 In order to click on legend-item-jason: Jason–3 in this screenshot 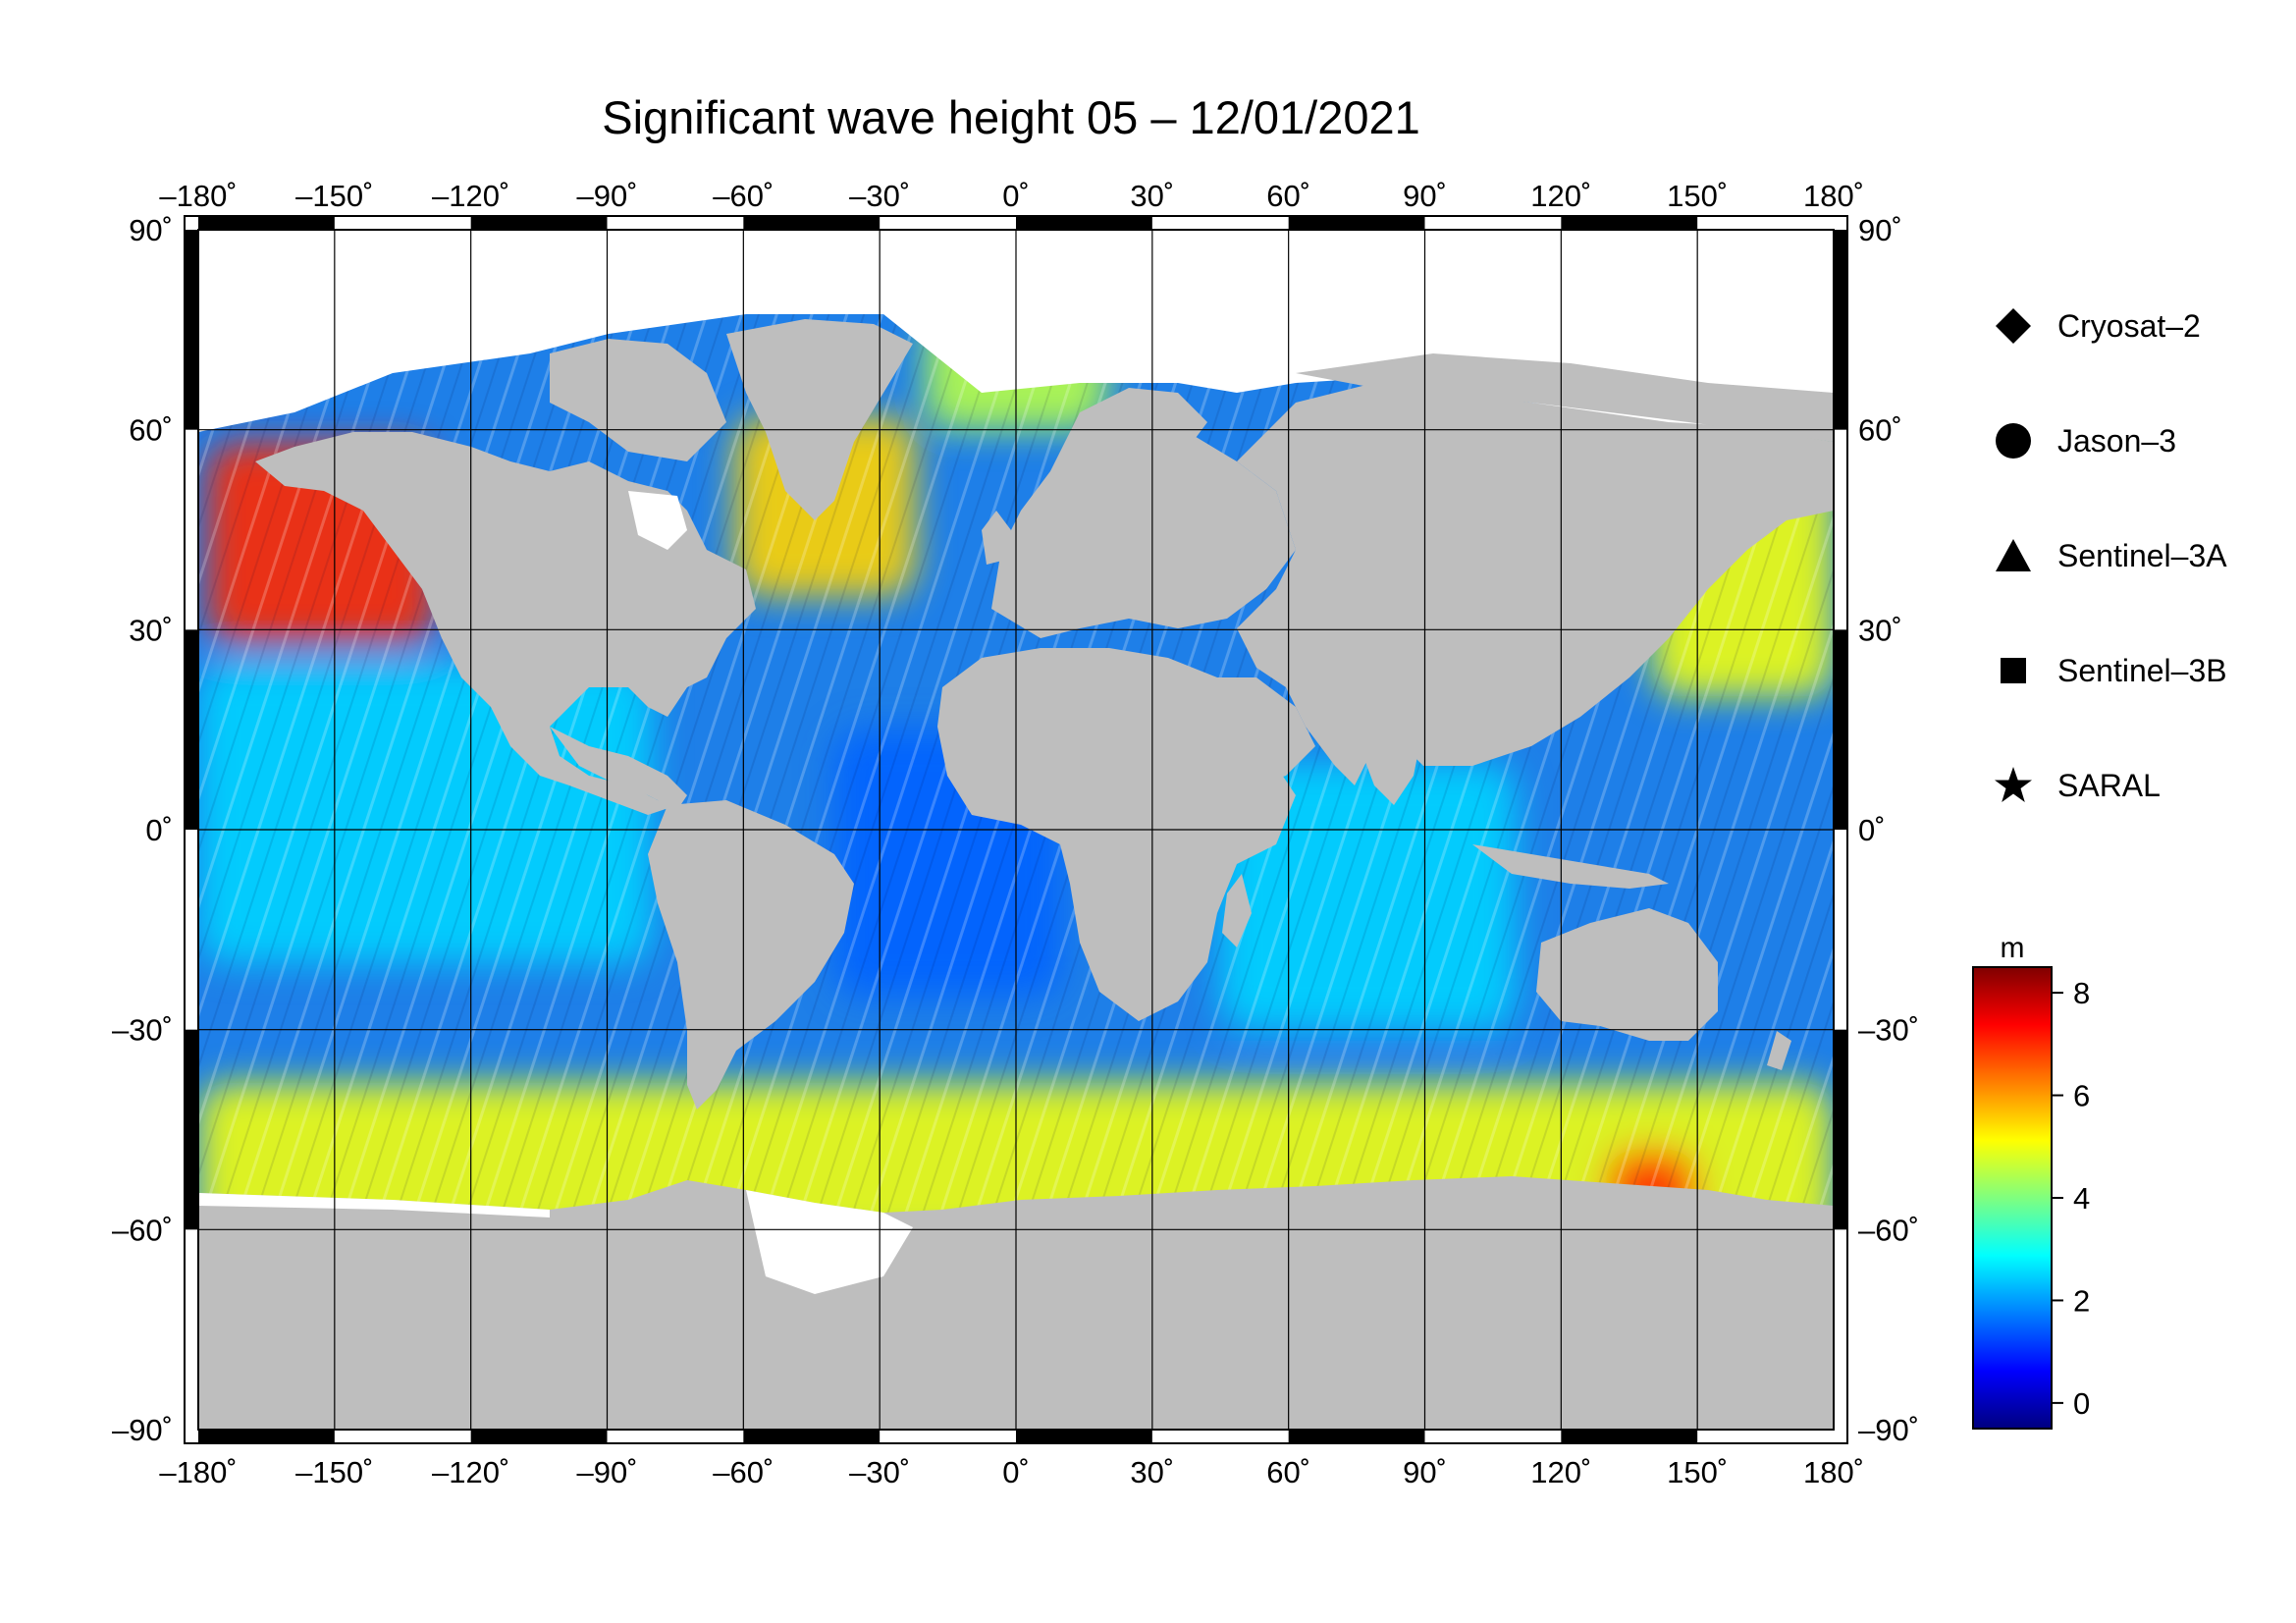, I will do `click(2084, 440)`.